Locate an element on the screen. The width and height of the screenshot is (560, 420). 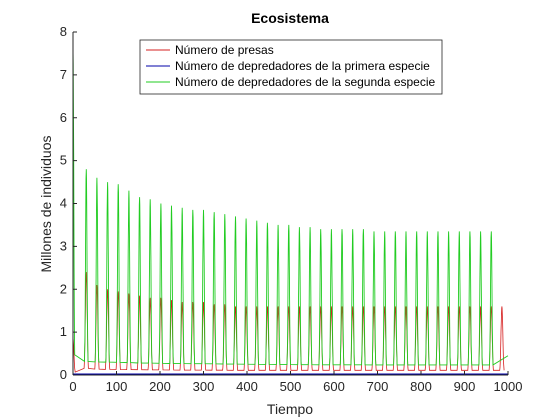
y-axis-label: Millones de individuos is located at coordinates (46, 204).